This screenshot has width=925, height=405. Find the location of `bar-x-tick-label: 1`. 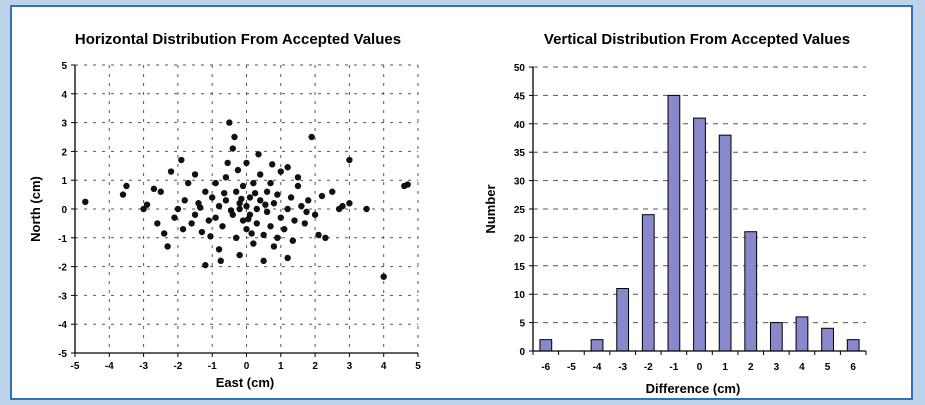

bar-x-tick-label: 1 is located at coordinates (725, 367).